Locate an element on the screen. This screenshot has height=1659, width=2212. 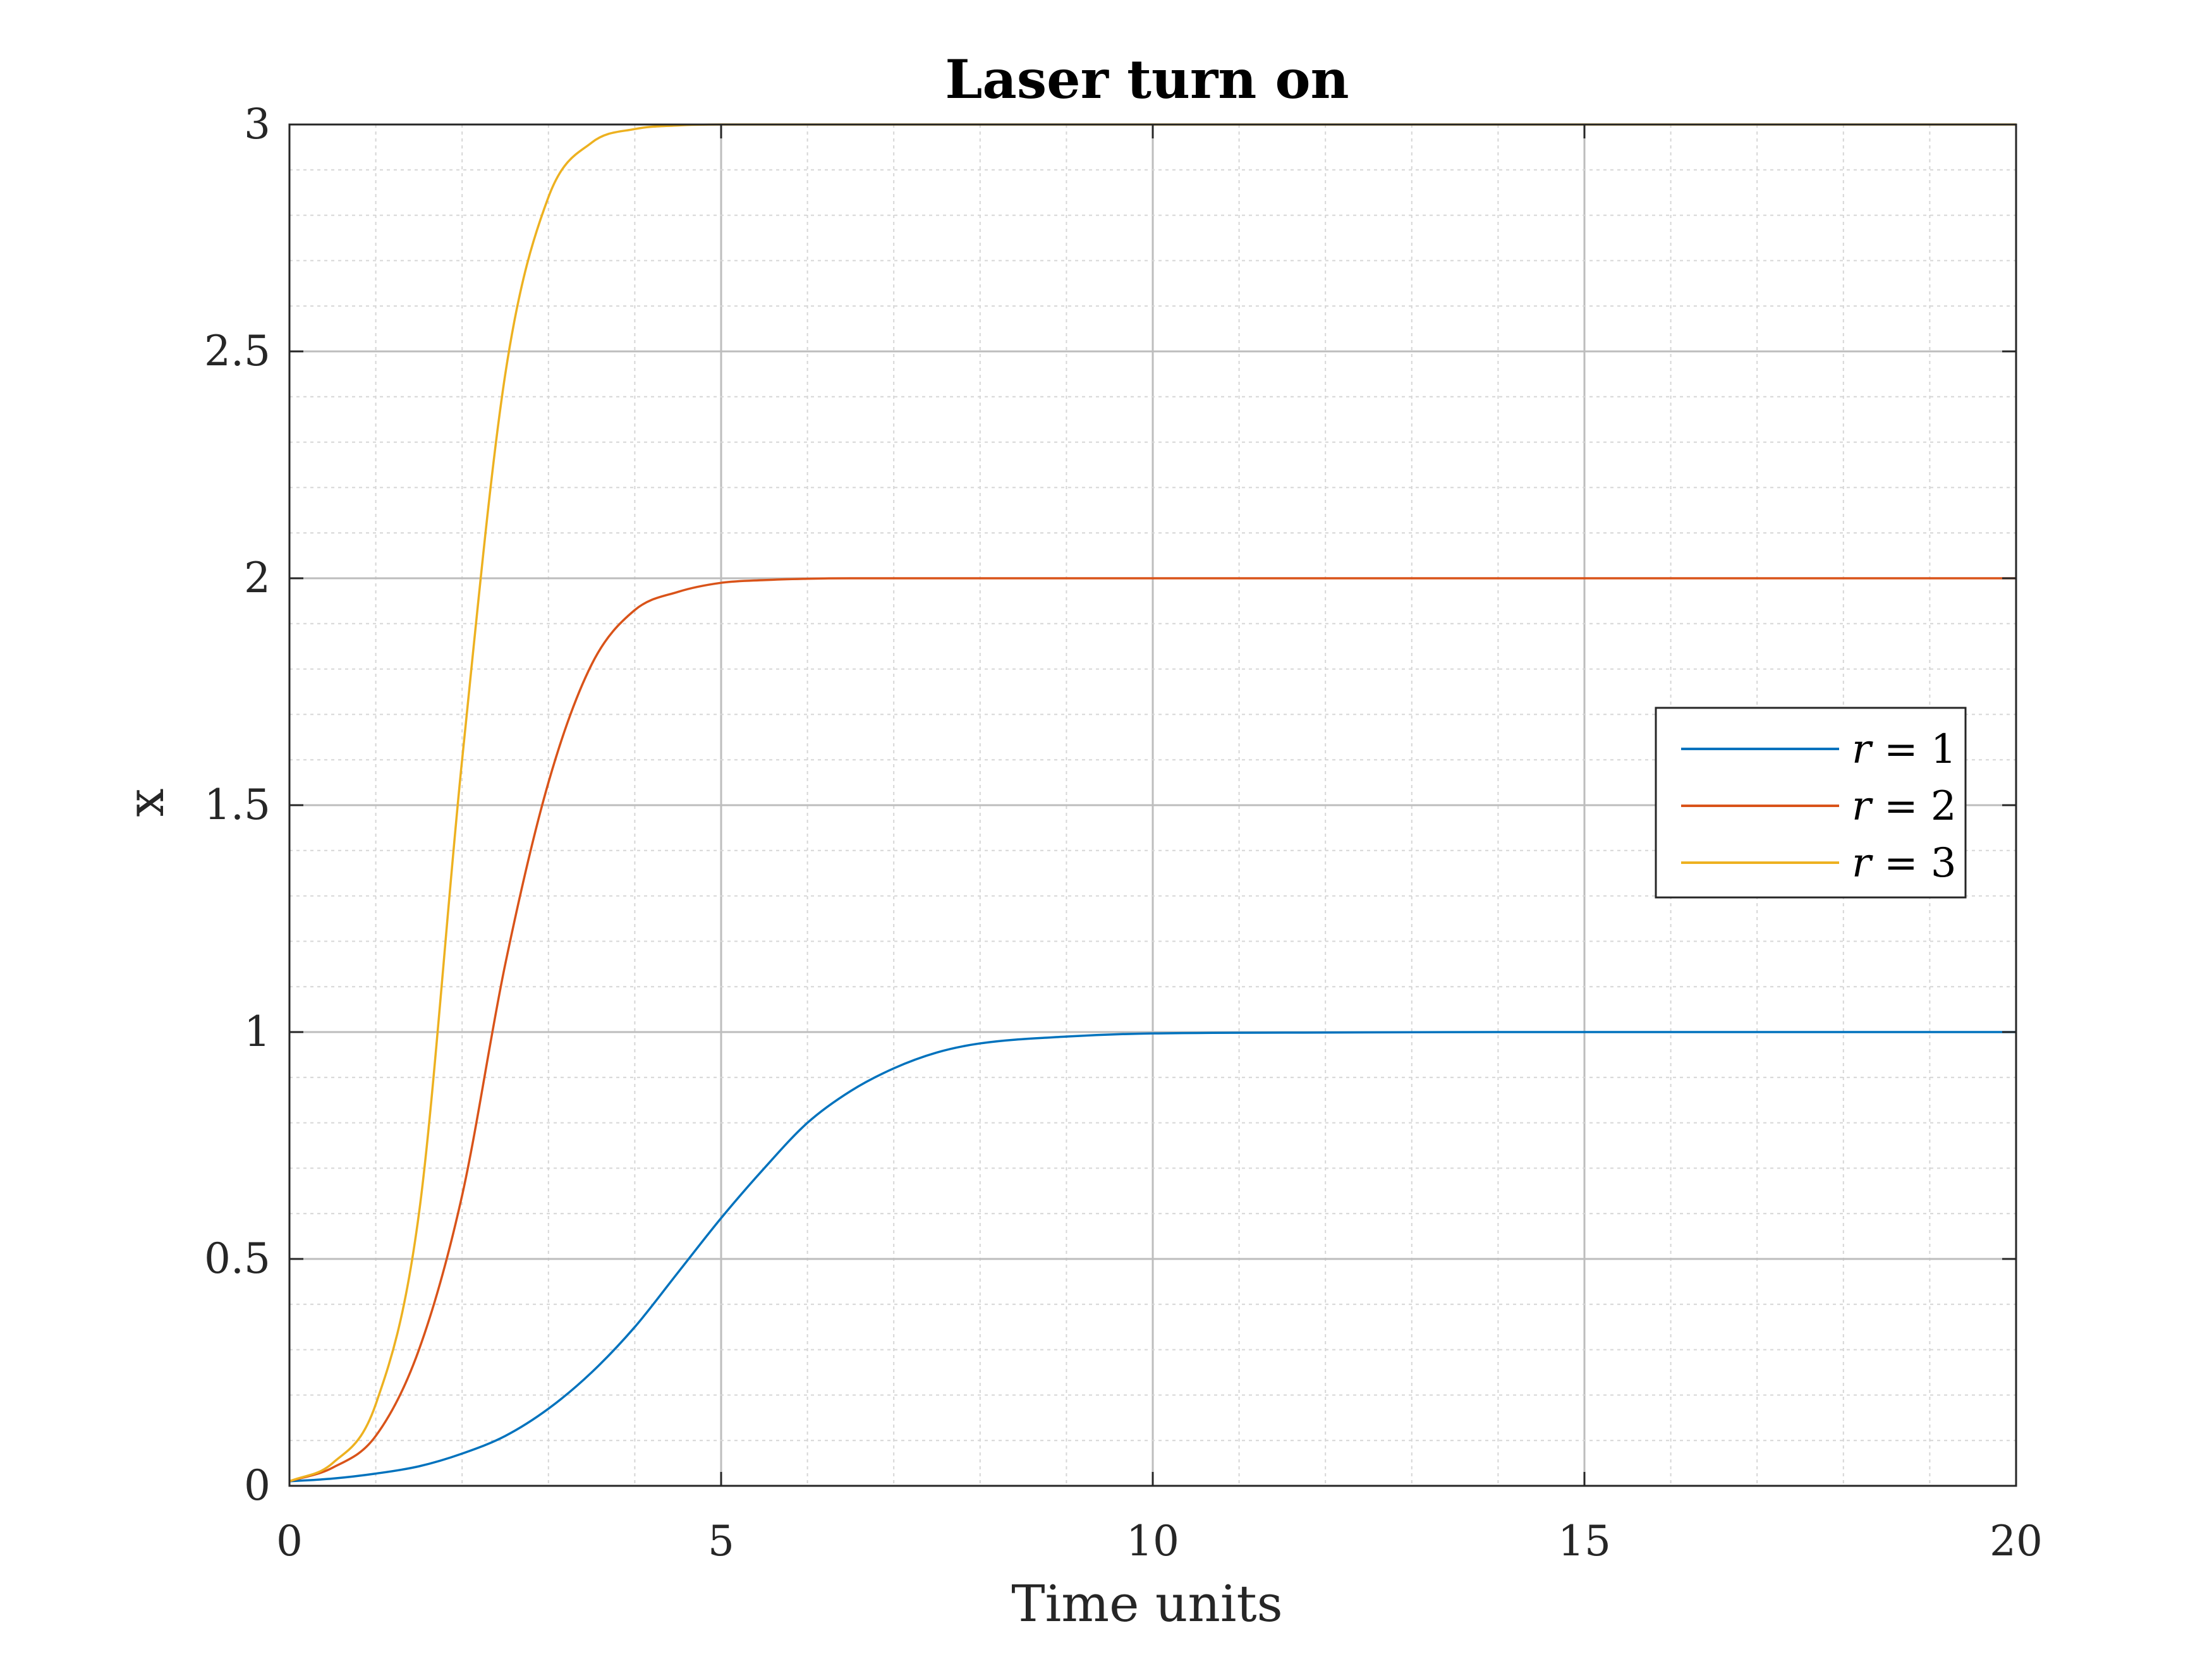
legend: r = 1r = 2r = 3 is located at coordinates (1811, 803).